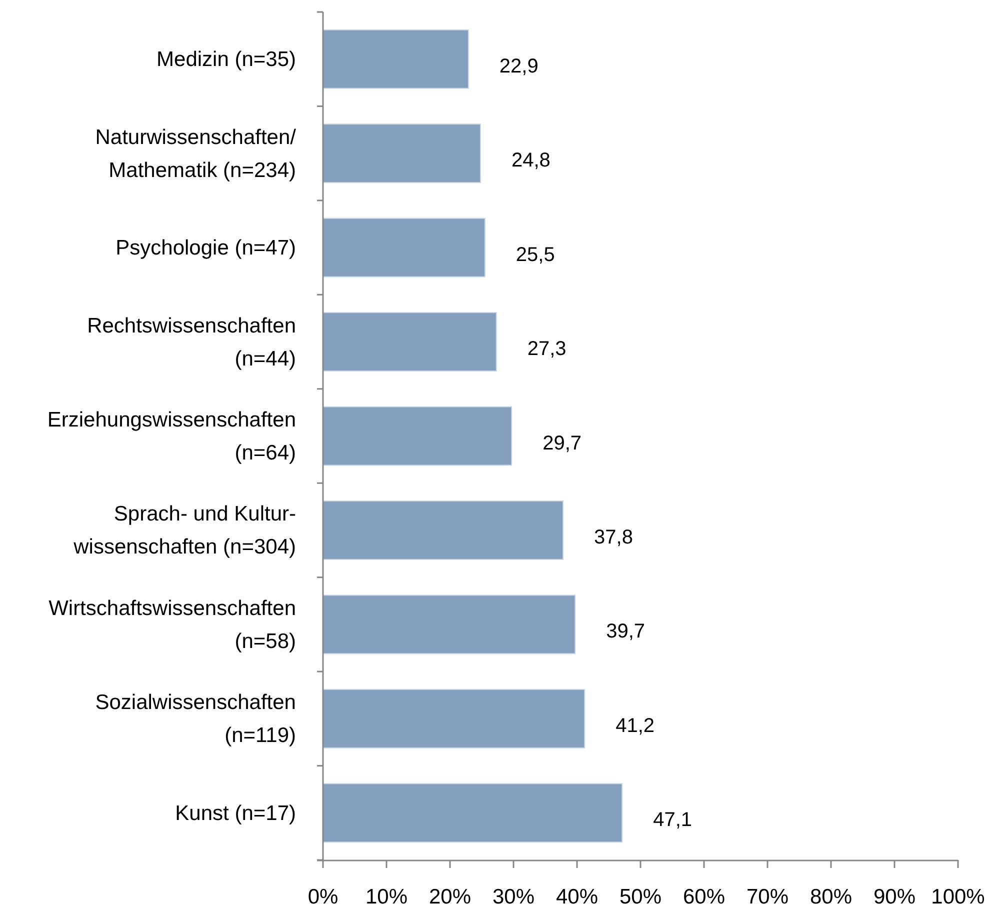 The image size is (992, 909). What do you see at coordinates (562, 443) in the screenshot?
I see `data-label: 29,7` at bounding box center [562, 443].